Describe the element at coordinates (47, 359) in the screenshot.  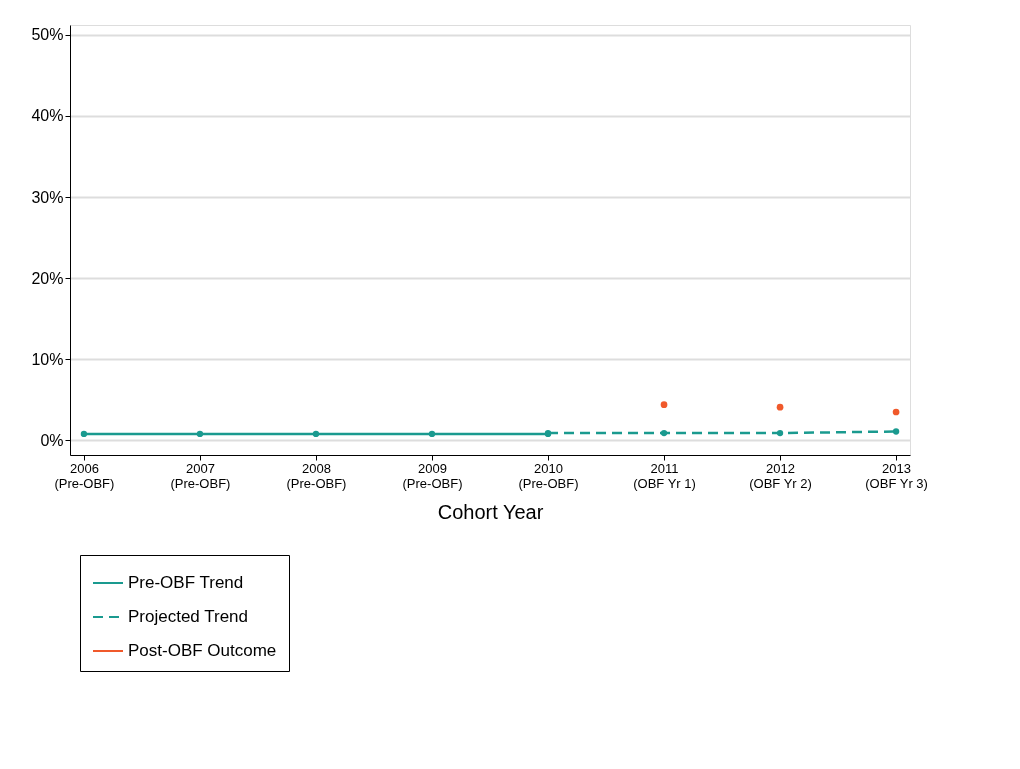
I see `y-tick-label: 10%` at that location.